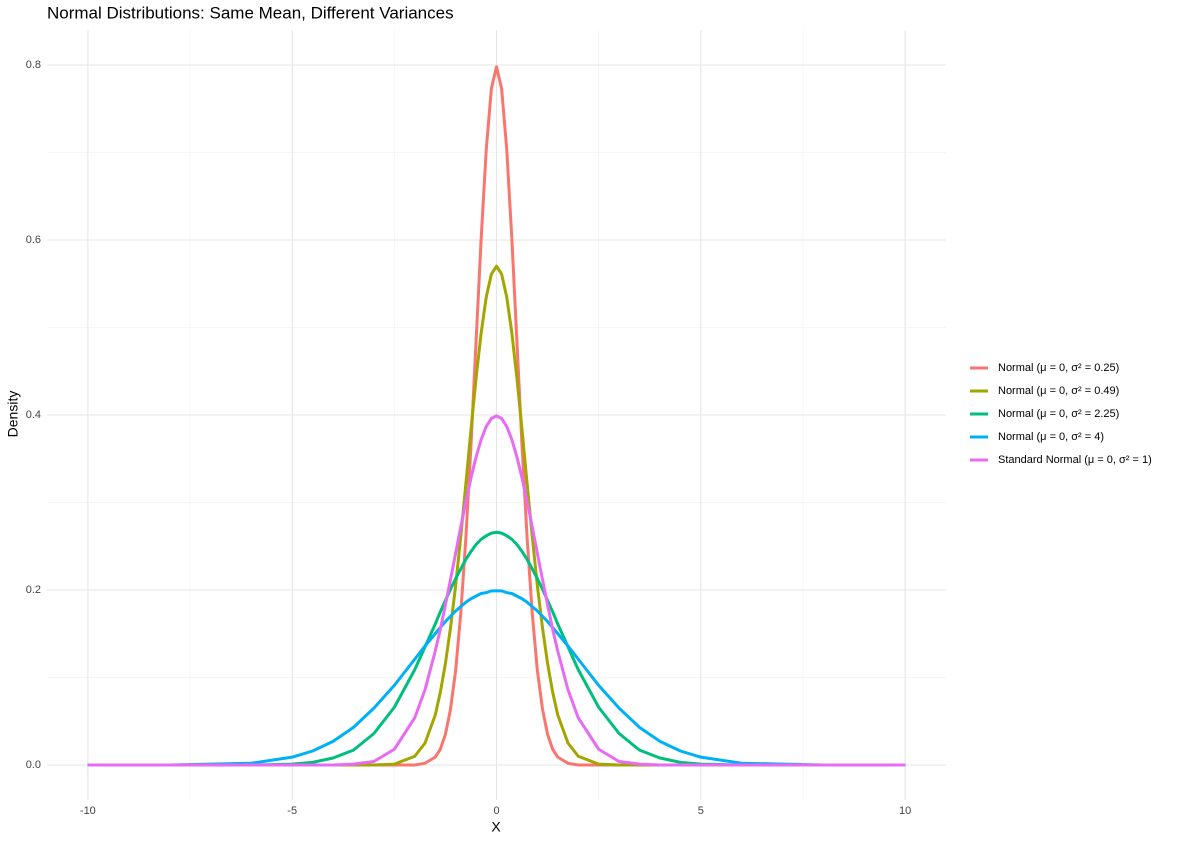 The height and width of the screenshot is (842, 1177). What do you see at coordinates (33, 415) in the screenshot?
I see `y-tick-label: 0.4` at bounding box center [33, 415].